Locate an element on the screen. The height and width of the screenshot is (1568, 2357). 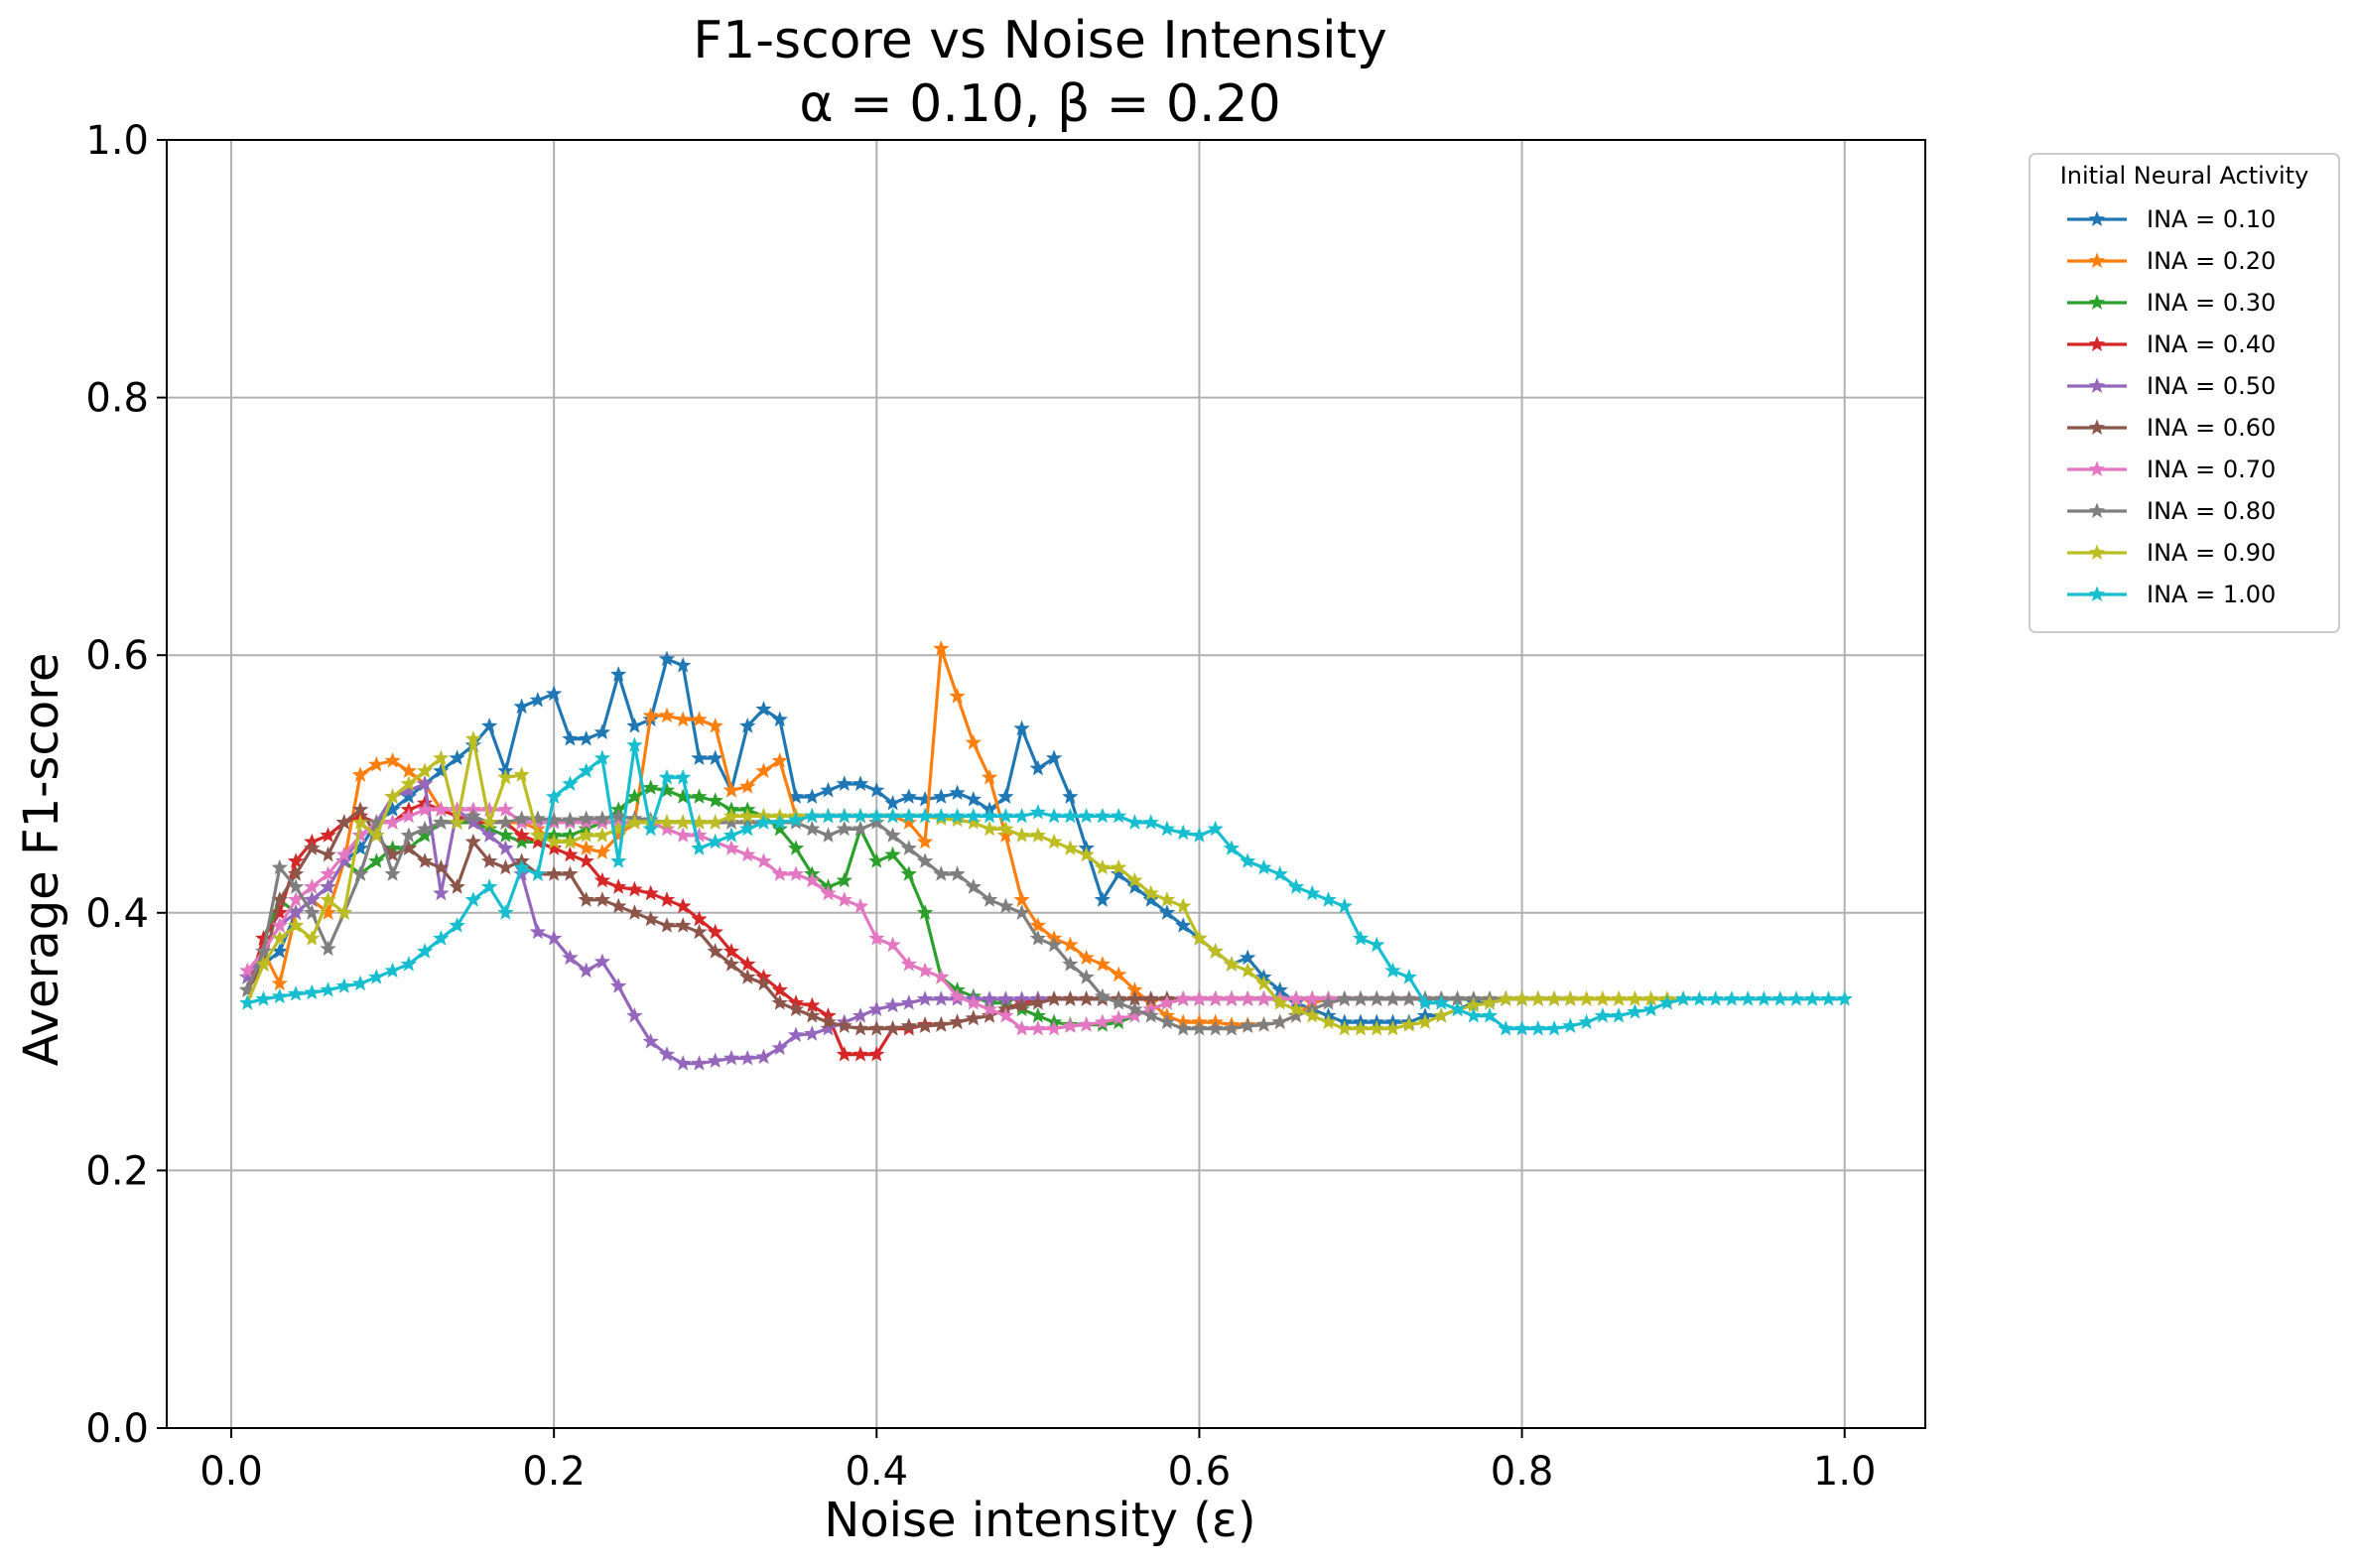
legend-item: INA = 0.10 is located at coordinates (2171, 219).